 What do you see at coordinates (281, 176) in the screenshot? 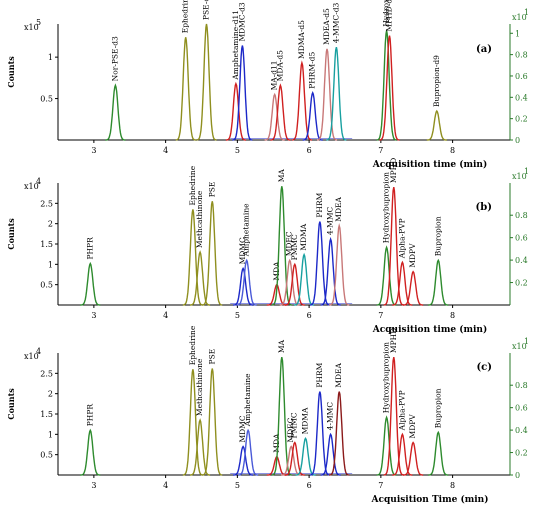
I see `peak-label: MA` at bounding box center [281, 176].